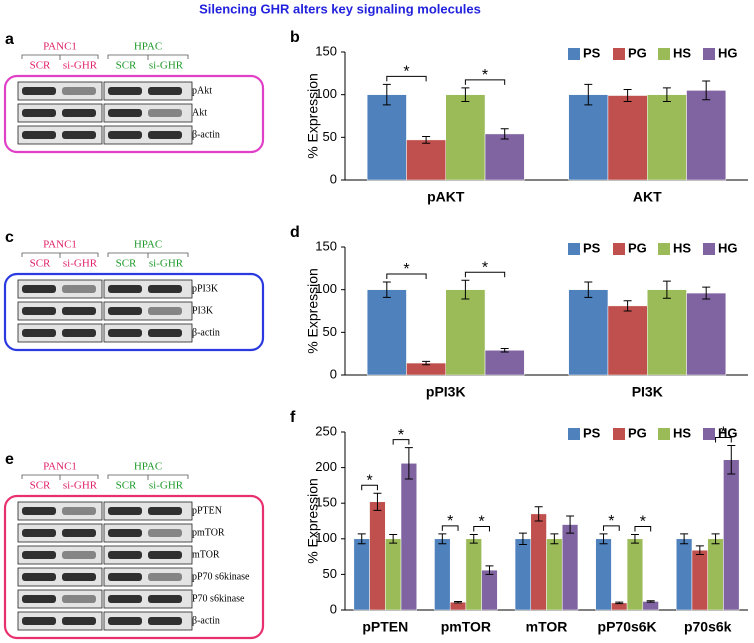  What do you see at coordinates (326, 430) in the screenshot?
I see `y-tick-label: 250` at bounding box center [326, 430].